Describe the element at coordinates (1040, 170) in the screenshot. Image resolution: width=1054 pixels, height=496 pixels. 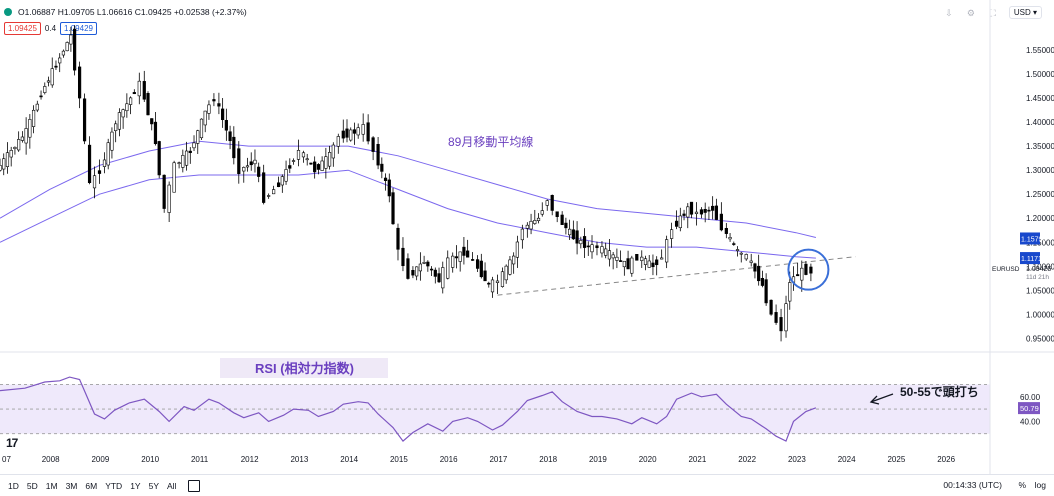
I see `price-tick-label: 1.30000` at that location.